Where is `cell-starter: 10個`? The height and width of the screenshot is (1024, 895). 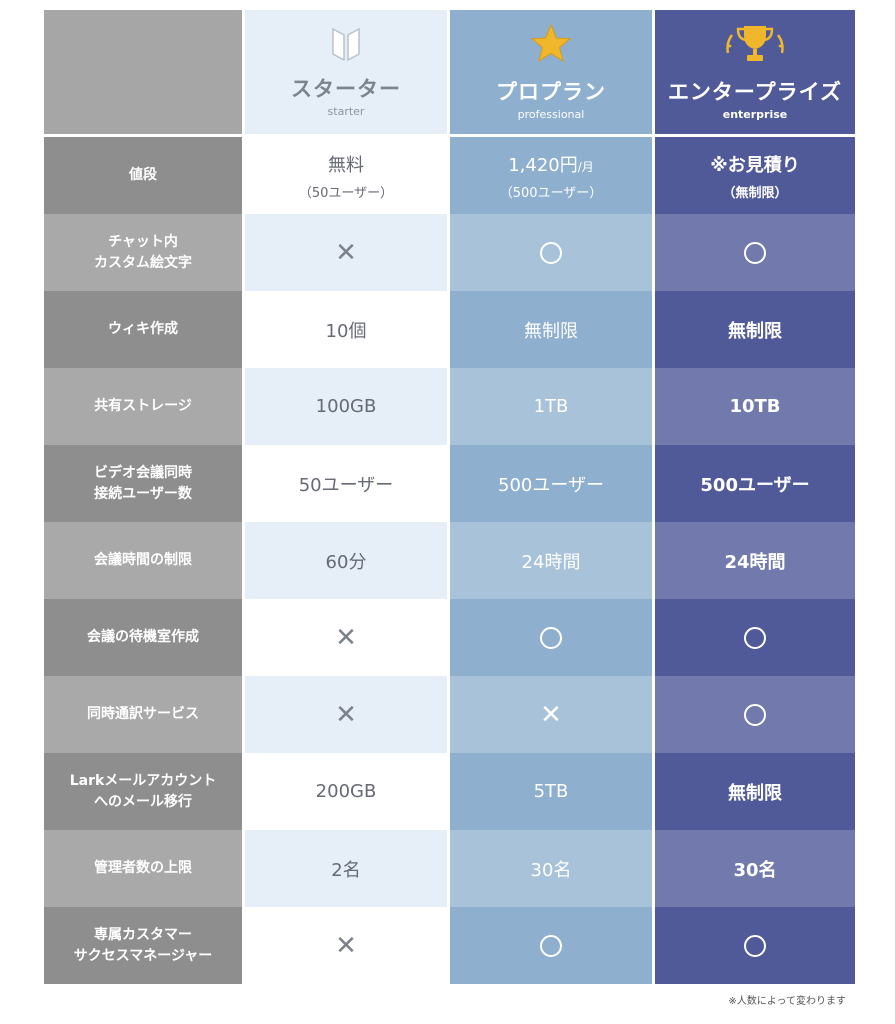
cell-starter: 10個 is located at coordinates (346, 329).